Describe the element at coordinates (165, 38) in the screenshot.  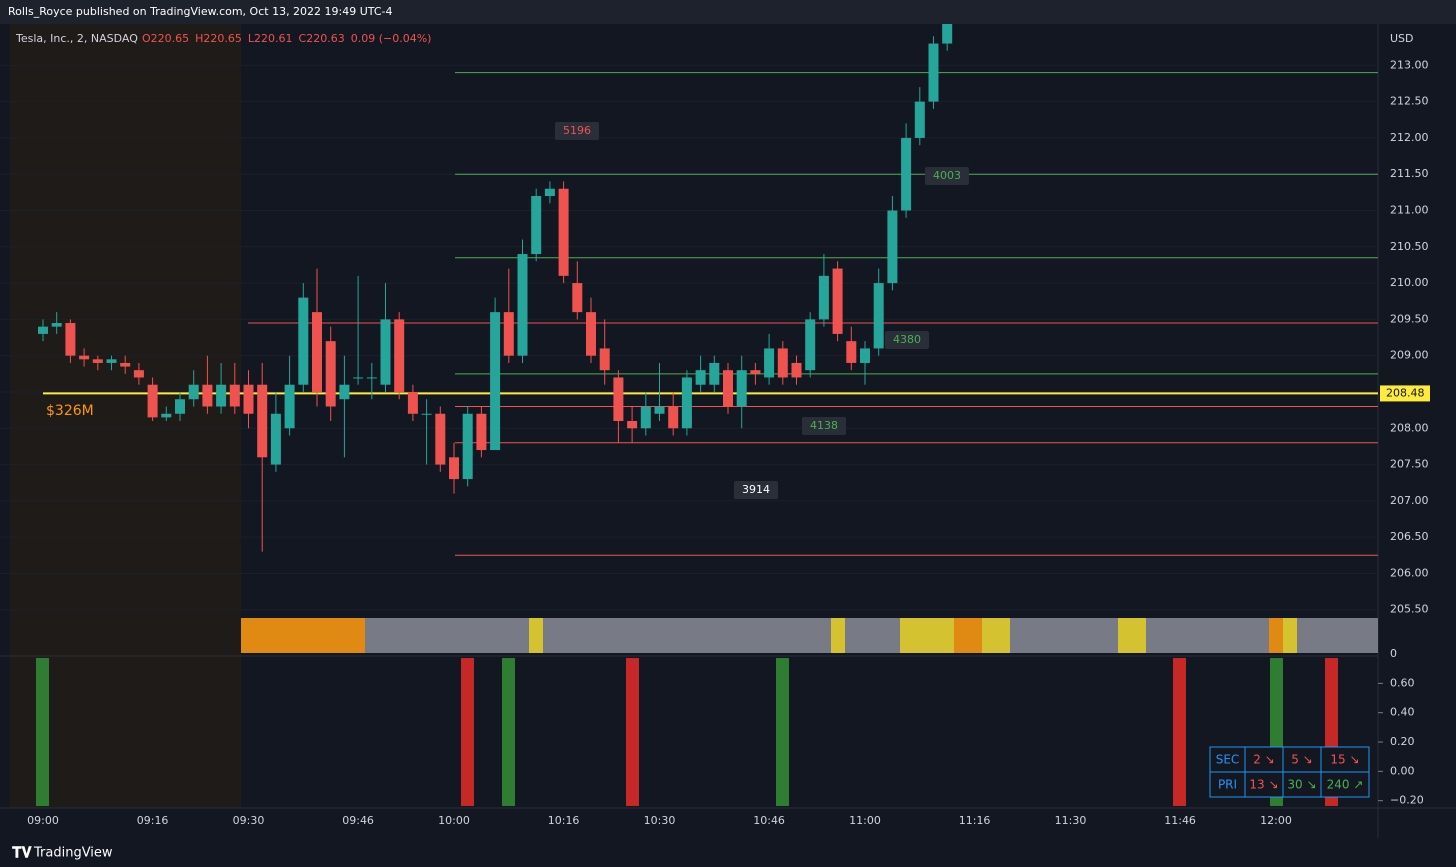
I see `ohlc-value: O220.65` at that location.